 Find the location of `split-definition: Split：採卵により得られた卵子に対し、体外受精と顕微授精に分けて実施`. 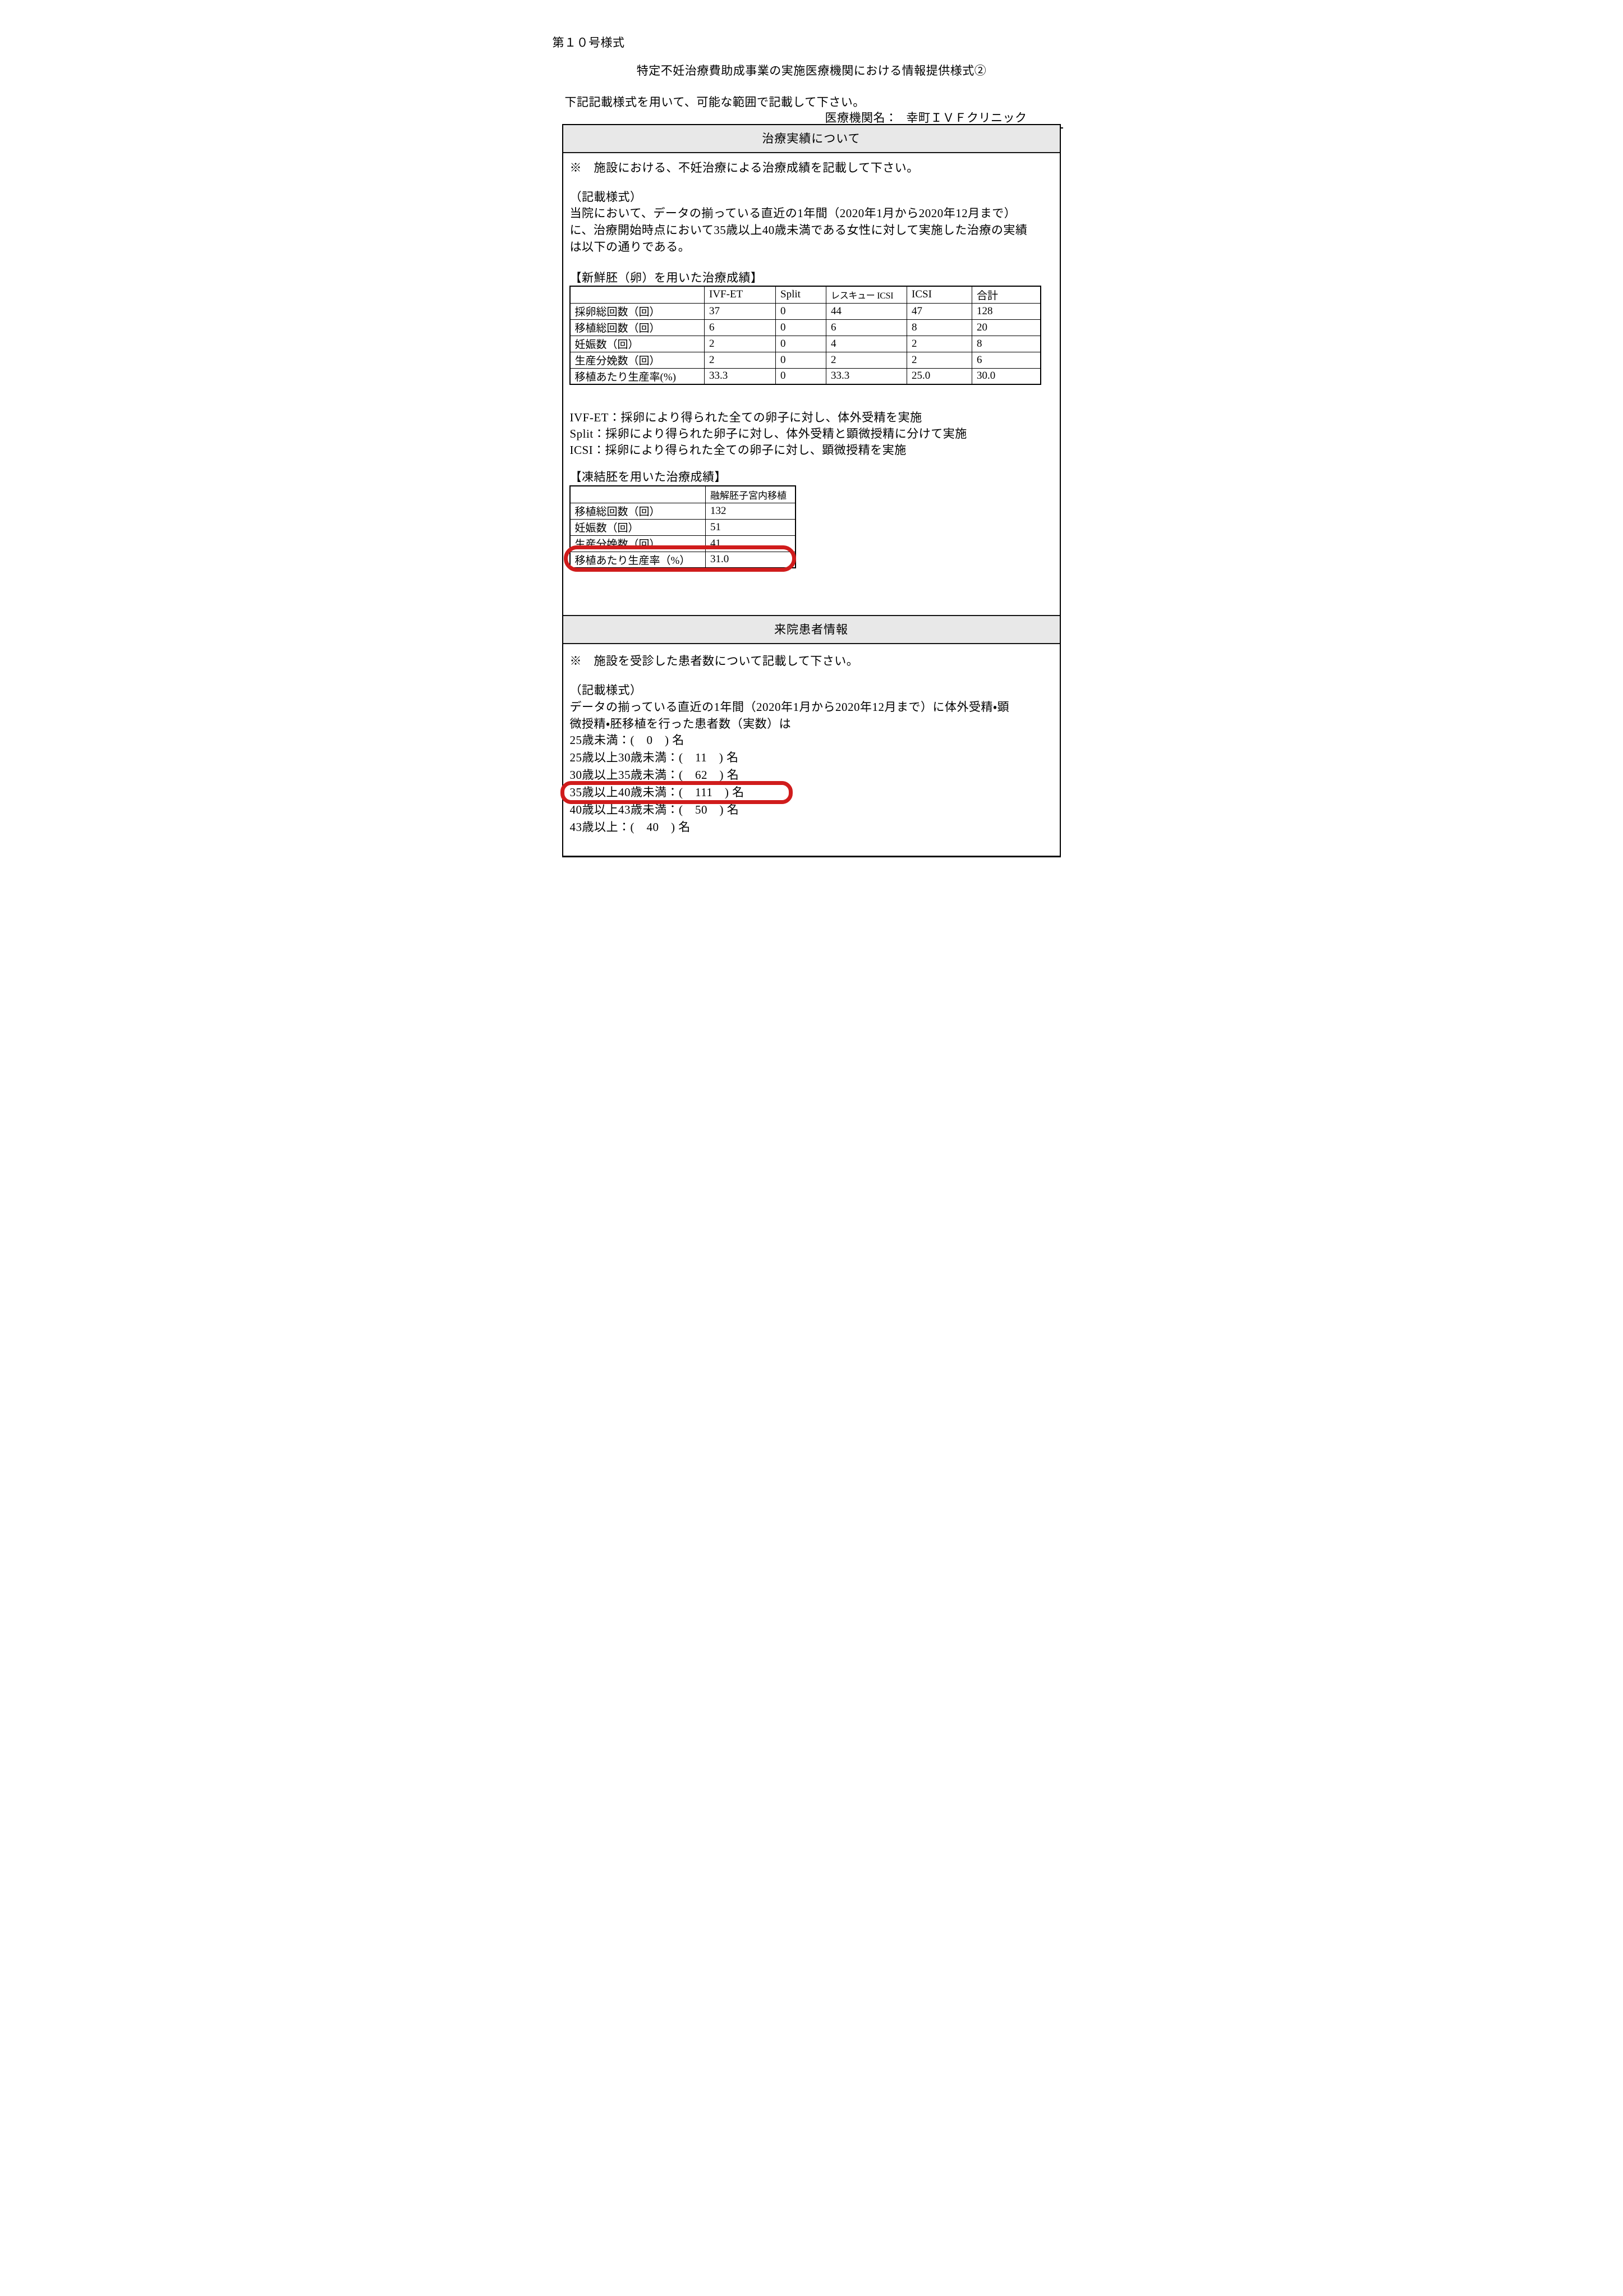

split-definition: Split：採卵により得られた卵子に対し、体外受精と顕微授精に分けて実施 is located at coordinates (768, 433).